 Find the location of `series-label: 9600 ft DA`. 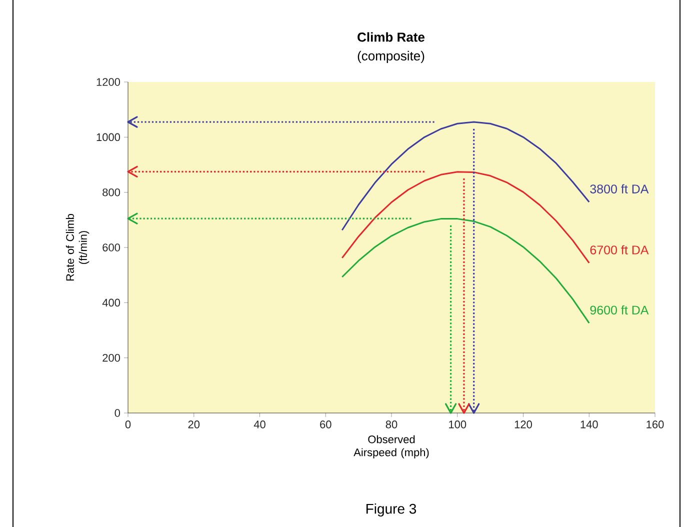

series-label: 9600 ft DA is located at coordinates (619, 310).